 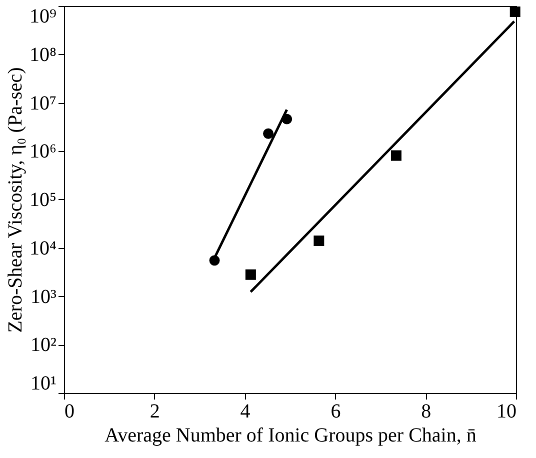 I want to click on x-tick-label: 6, so click(x=335, y=411).